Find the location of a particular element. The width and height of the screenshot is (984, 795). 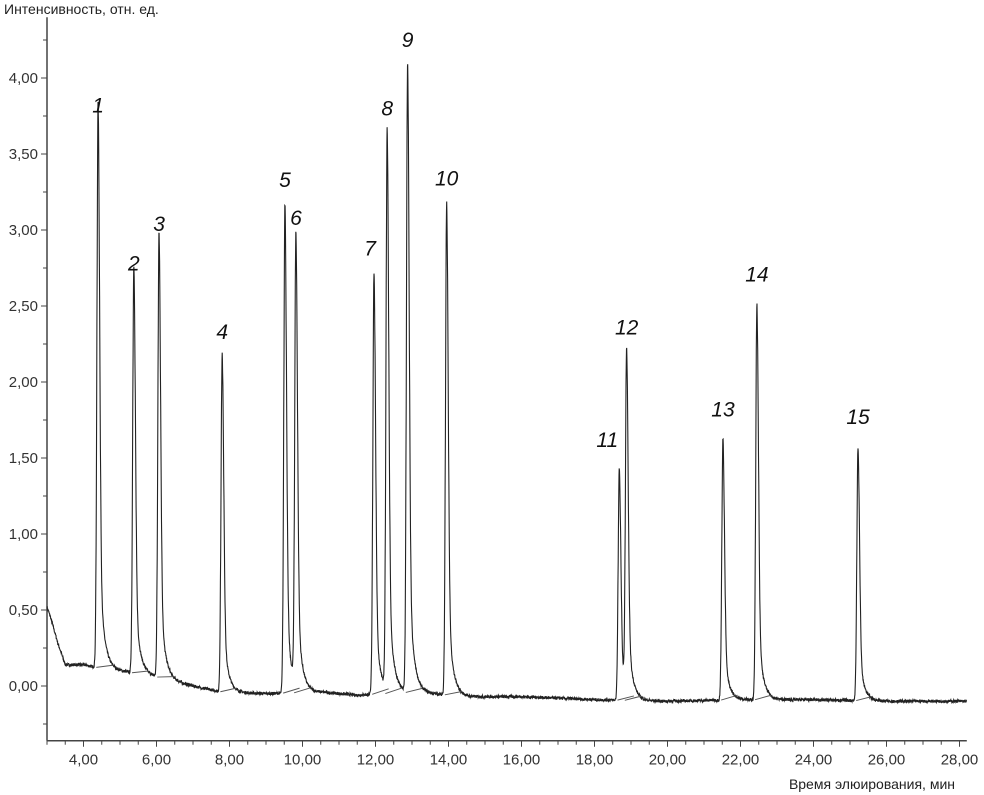

x-tick-label: 20,00 is located at coordinates (668, 760).